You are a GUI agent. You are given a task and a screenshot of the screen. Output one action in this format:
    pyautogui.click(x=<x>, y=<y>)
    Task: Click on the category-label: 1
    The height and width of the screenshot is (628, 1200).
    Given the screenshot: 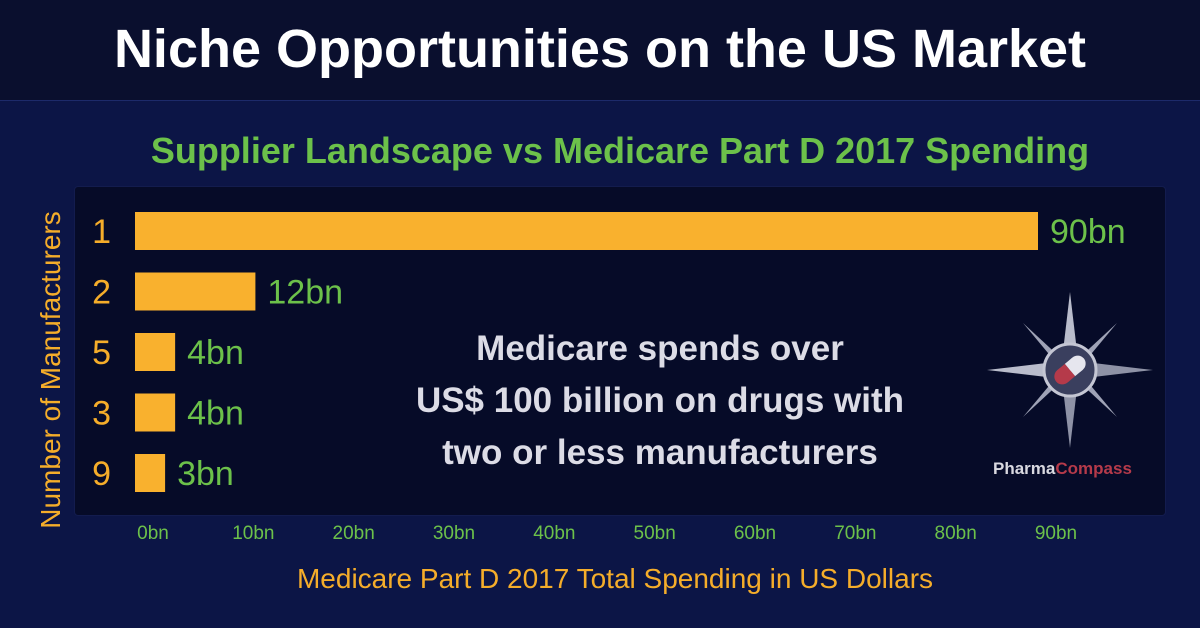 What is the action you would take?
    pyautogui.click(x=101, y=232)
    